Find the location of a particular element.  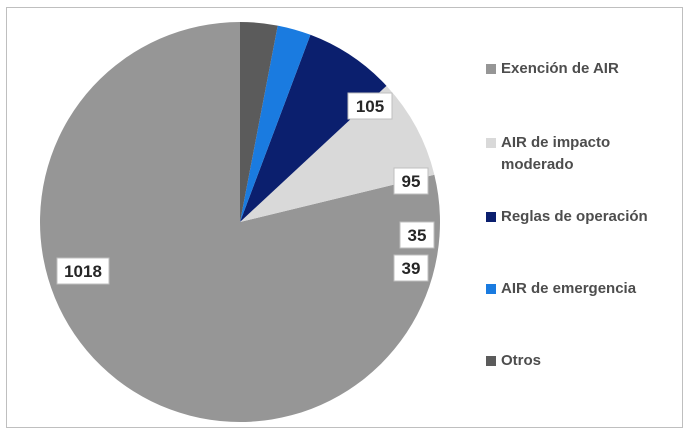

data-label-2: 95 is located at coordinates (411, 181).